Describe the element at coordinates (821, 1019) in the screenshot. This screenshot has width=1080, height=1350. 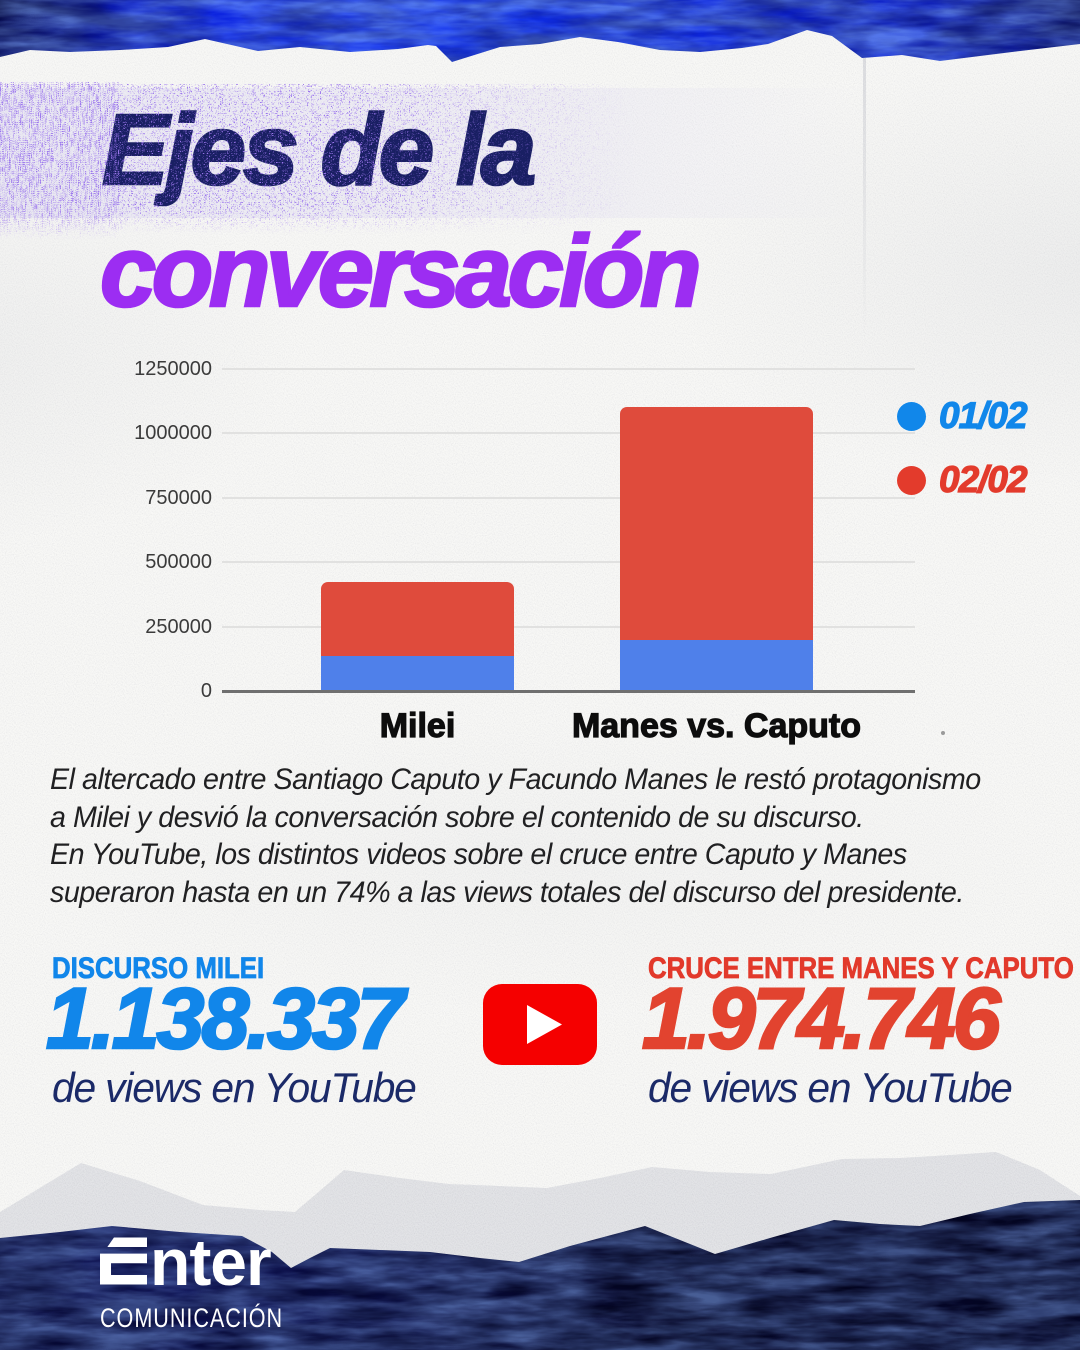
I see `stat-right-value: 1.974.746` at that location.